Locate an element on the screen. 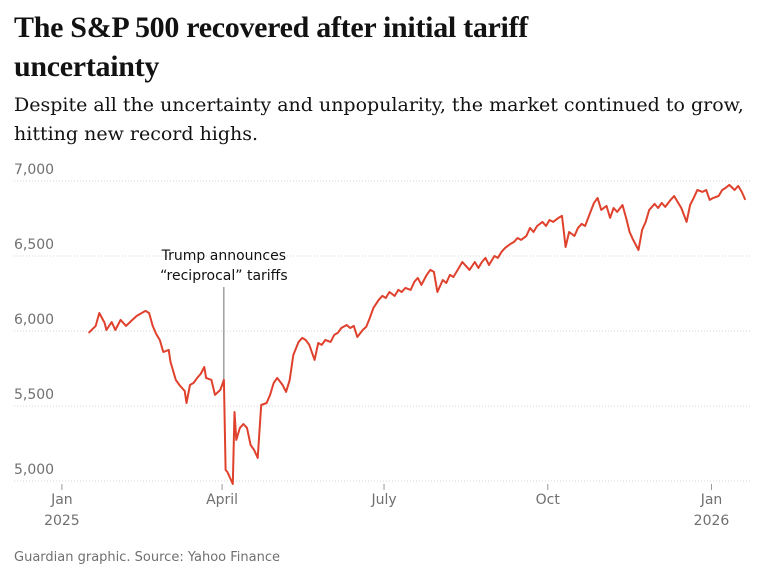 The image size is (760, 577). y-tick-label: 5,000 is located at coordinates (34, 470).